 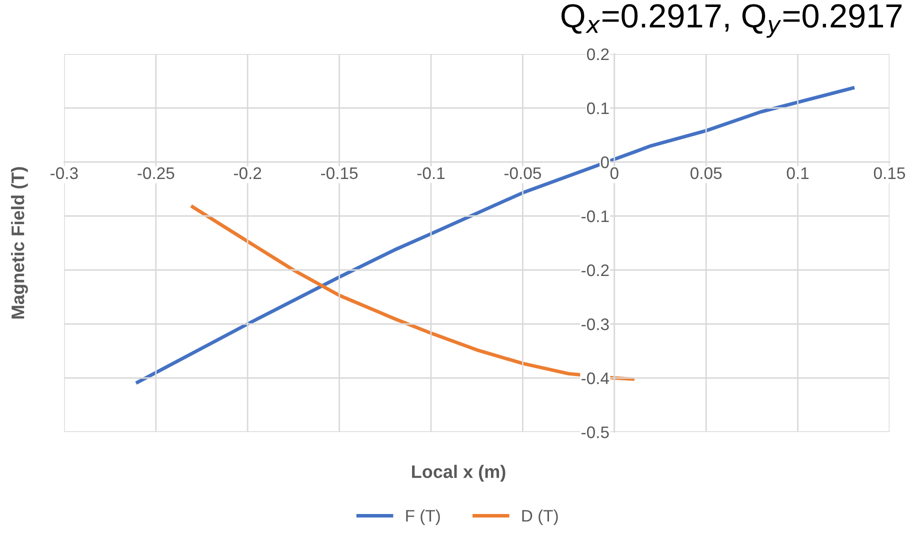 What do you see at coordinates (614, 173) in the screenshot?
I see `x-tick-label: 0` at bounding box center [614, 173].